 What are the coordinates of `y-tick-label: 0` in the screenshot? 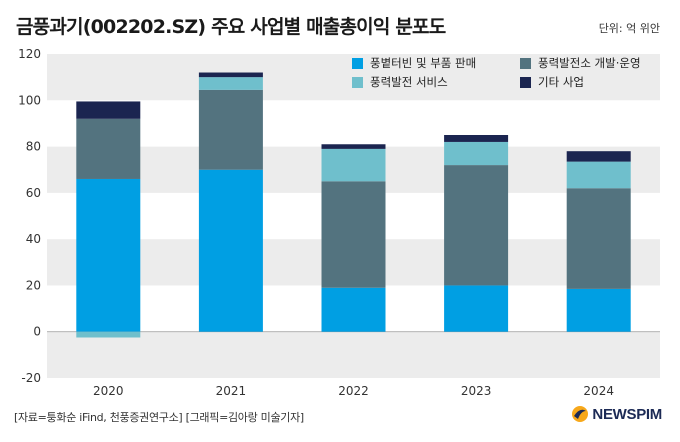 It's located at (37, 332).